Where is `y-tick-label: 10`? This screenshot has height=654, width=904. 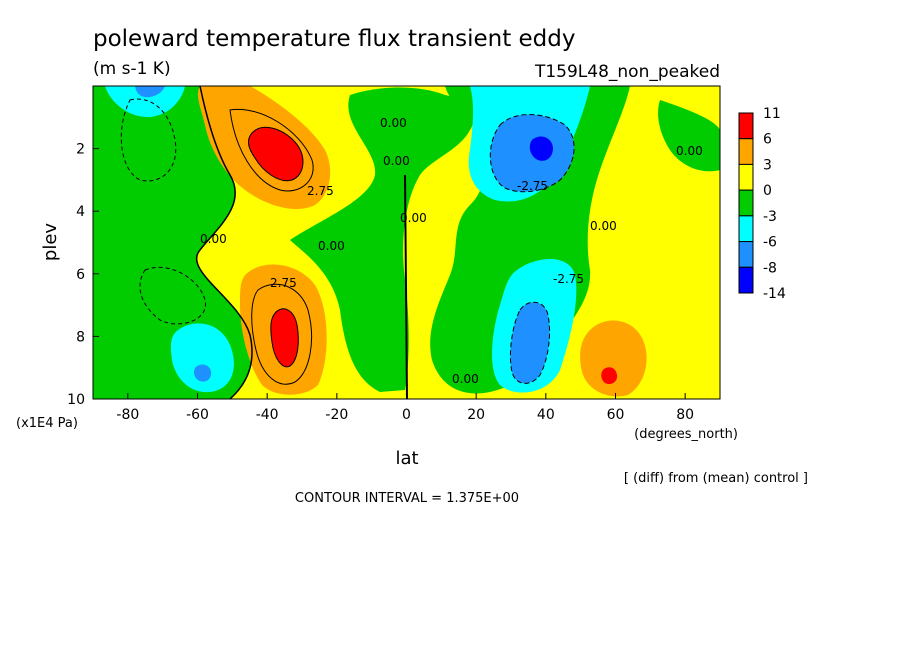
y-tick-label: 10 is located at coordinates (76, 400).